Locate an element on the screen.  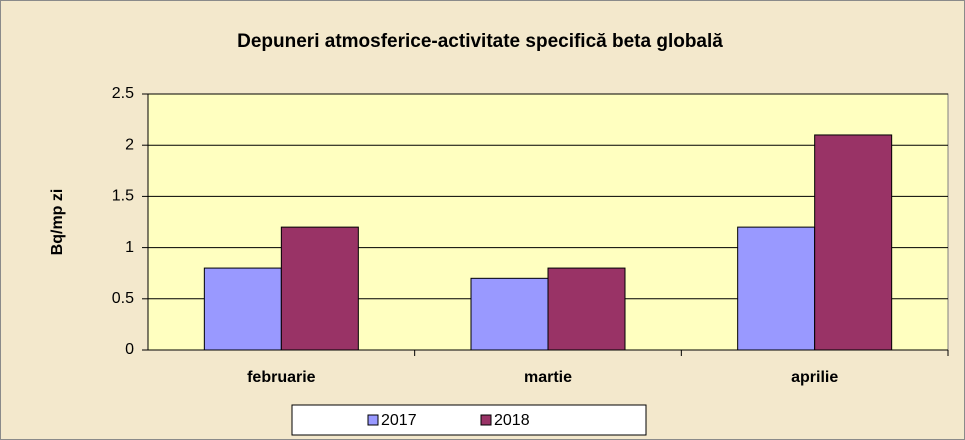
x-tick-label: martie is located at coordinates (548, 377).